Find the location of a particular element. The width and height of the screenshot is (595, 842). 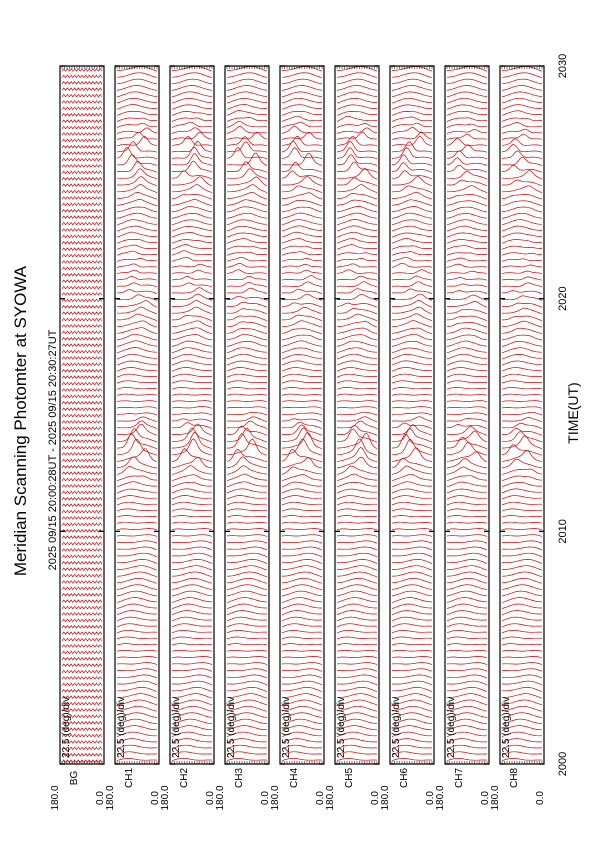

time-tick-label: 2020 is located at coordinates (563, 298).